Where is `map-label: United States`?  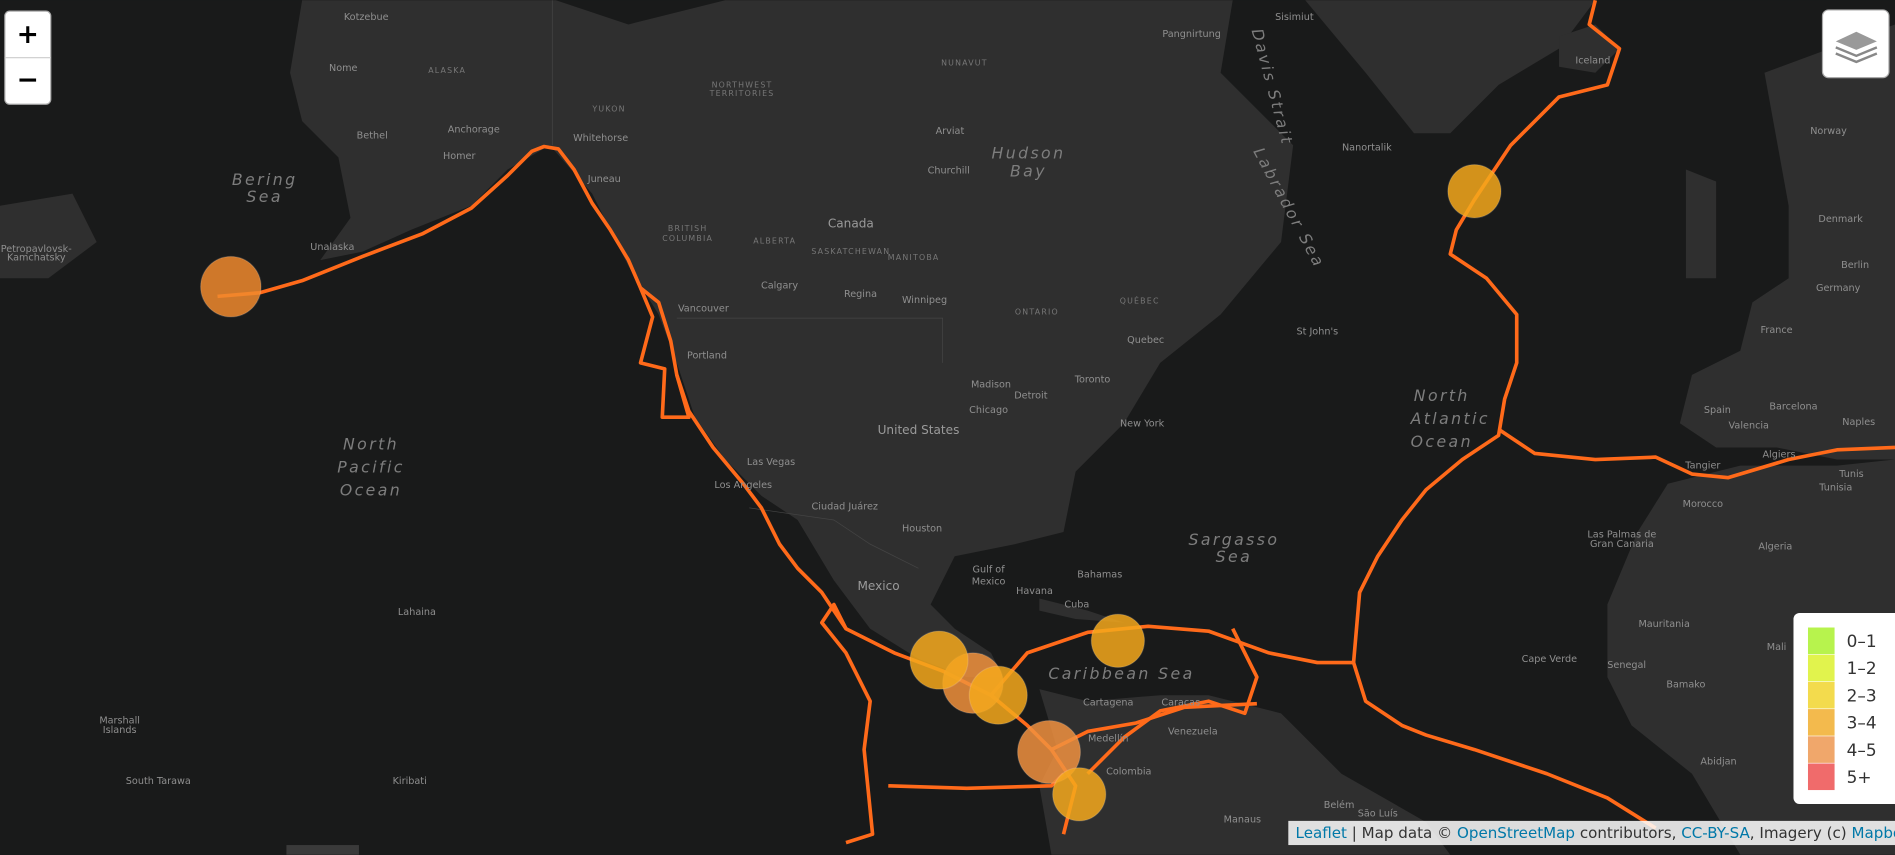 map-label: United States is located at coordinates (919, 430).